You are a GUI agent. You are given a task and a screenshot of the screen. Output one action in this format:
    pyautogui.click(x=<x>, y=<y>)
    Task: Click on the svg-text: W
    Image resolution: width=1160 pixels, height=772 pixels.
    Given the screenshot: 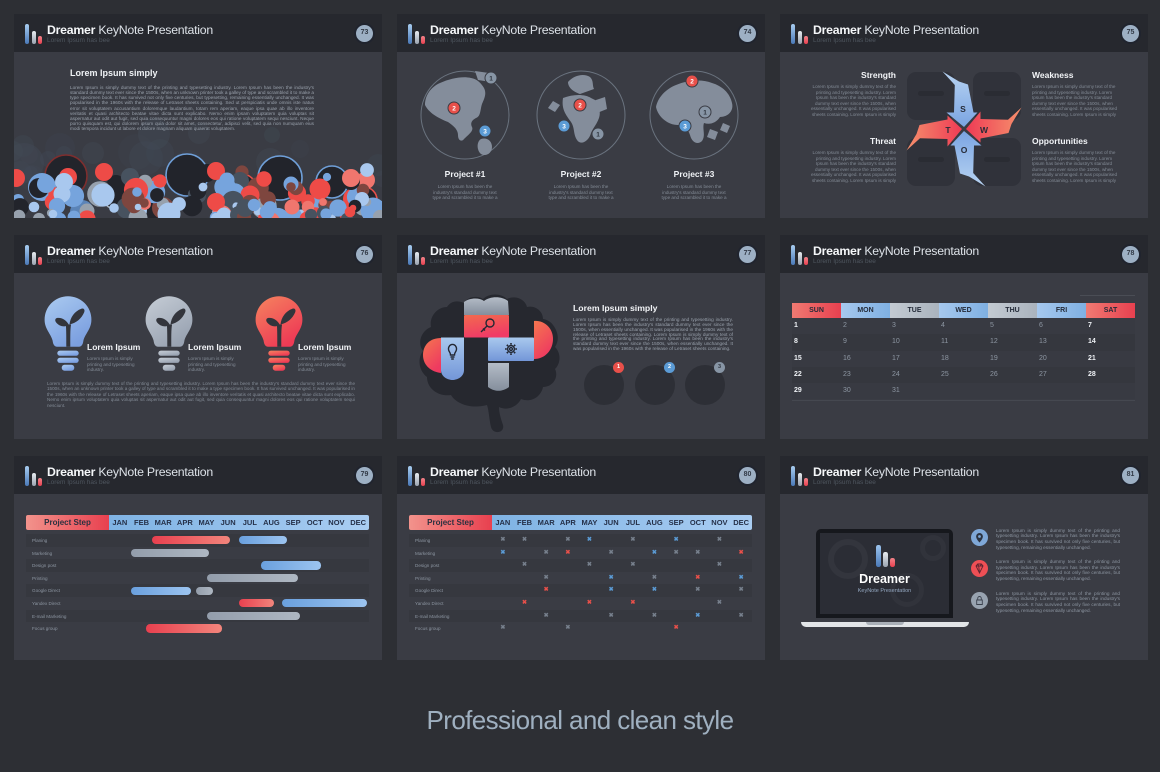 What is the action you would take?
    pyautogui.click(x=984, y=130)
    